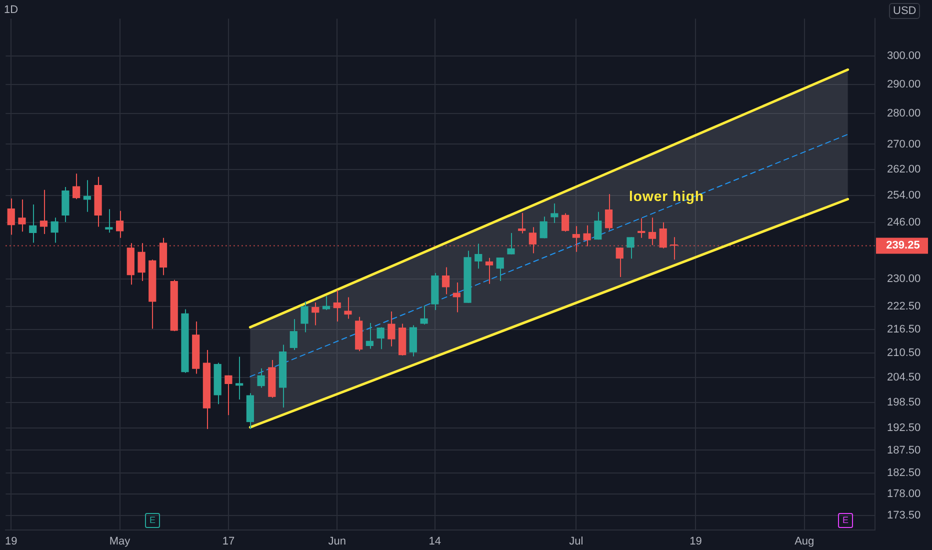 The height and width of the screenshot is (550, 932). I want to click on x-tick-label: Aug, so click(804, 542).